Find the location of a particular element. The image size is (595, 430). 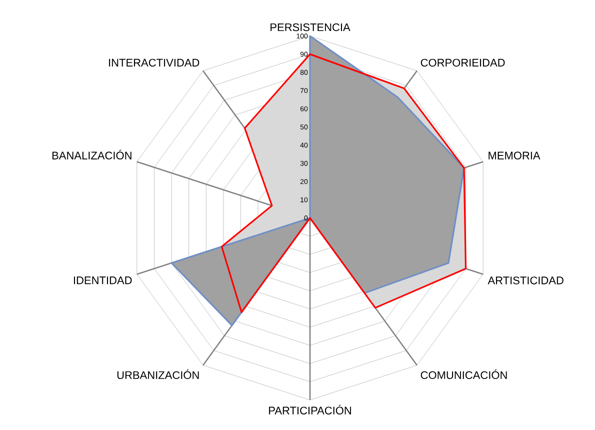

spoke-label: URBANIZACIÓN is located at coordinates (158, 374).